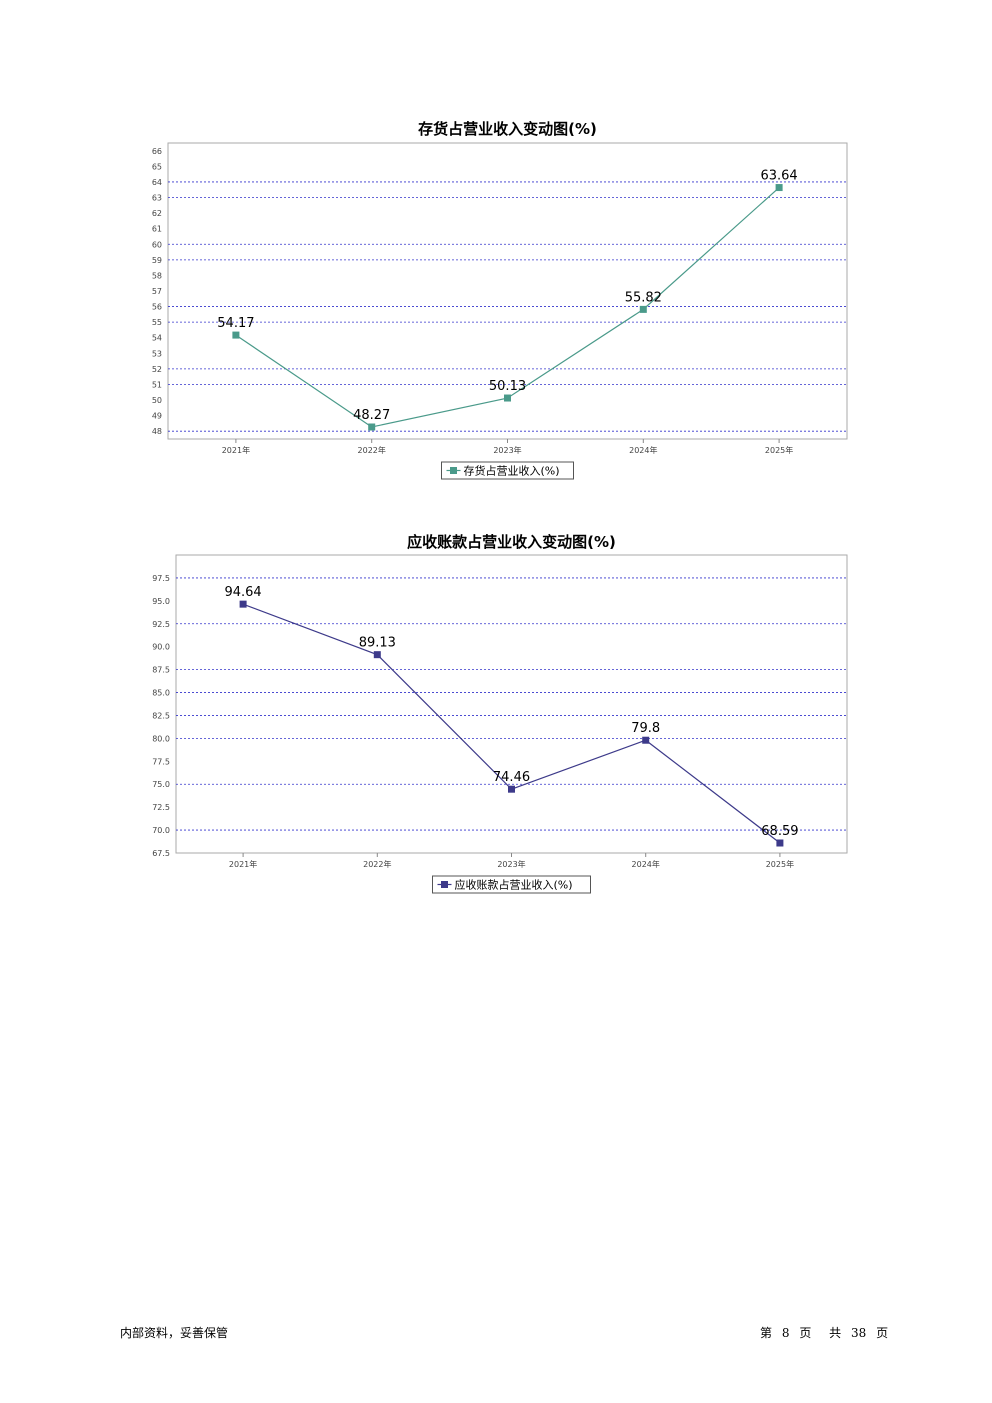 The height and width of the screenshot is (1403, 992). What do you see at coordinates (161, 830) in the screenshot?
I see `chart2-ytick-label: 70.0` at bounding box center [161, 830].